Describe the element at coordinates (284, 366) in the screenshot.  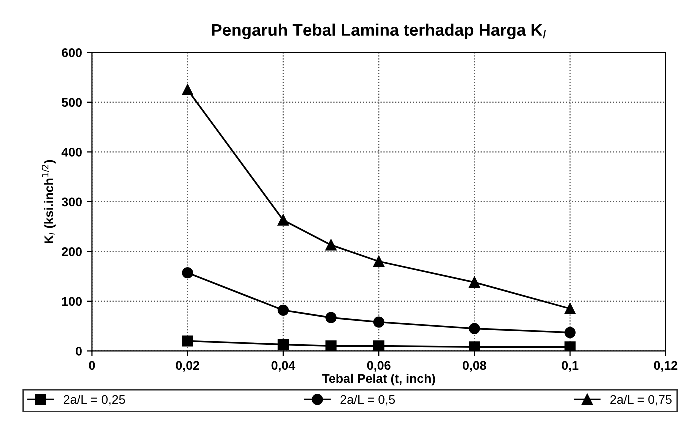
I see `x-tick-label: 0,04` at that location.